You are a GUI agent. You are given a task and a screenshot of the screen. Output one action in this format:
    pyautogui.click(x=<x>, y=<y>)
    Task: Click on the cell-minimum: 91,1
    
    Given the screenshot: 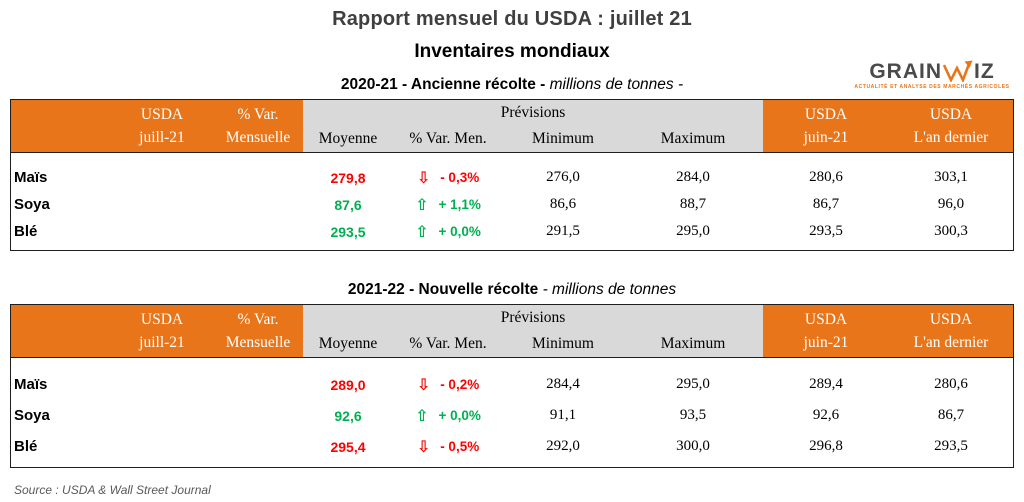 What is the action you would take?
    pyautogui.click(x=563, y=415)
    